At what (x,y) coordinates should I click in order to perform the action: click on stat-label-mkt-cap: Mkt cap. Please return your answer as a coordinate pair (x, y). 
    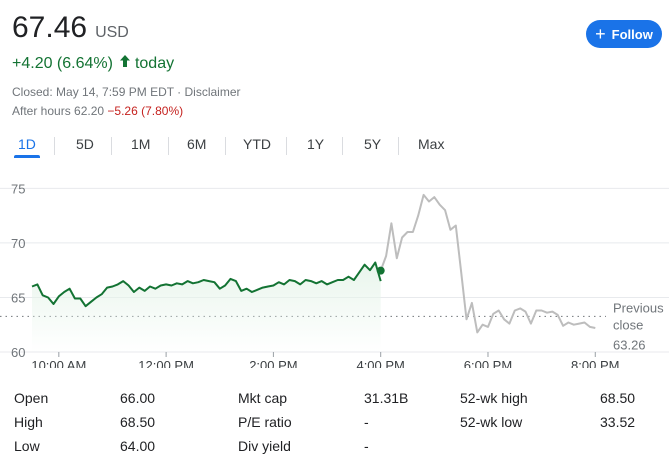
    Looking at the image, I should click on (263, 398).